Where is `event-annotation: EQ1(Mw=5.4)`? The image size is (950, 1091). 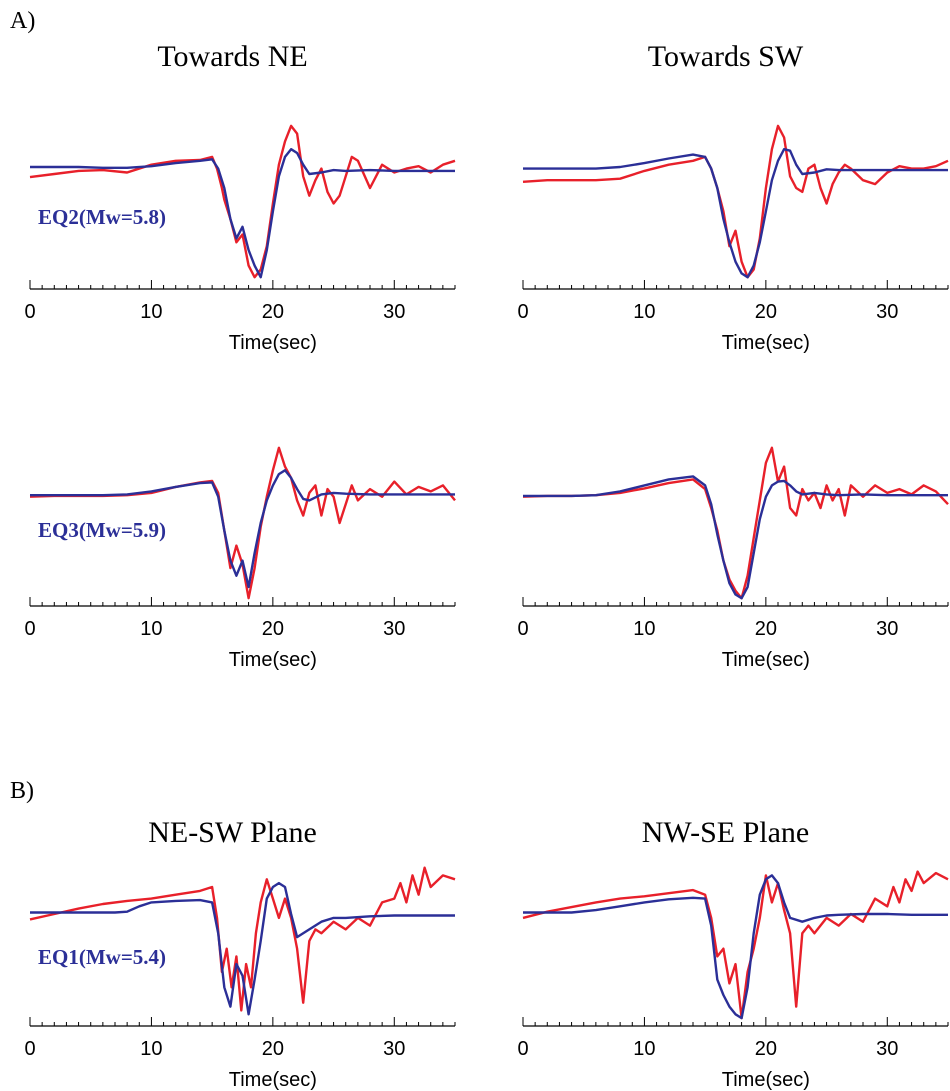 event-annotation: EQ1(Mw=5.4) is located at coordinates (102, 957).